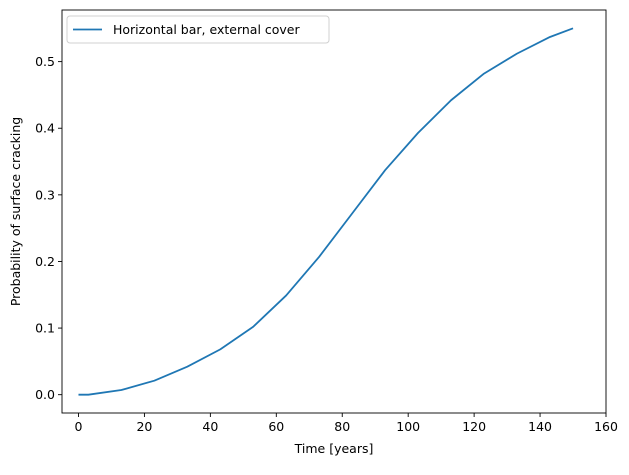 This screenshot has width=629, height=475. Describe the element at coordinates (206, 29) in the screenshot. I see `legend-entry-label: Horizontal bar, external cover` at that location.